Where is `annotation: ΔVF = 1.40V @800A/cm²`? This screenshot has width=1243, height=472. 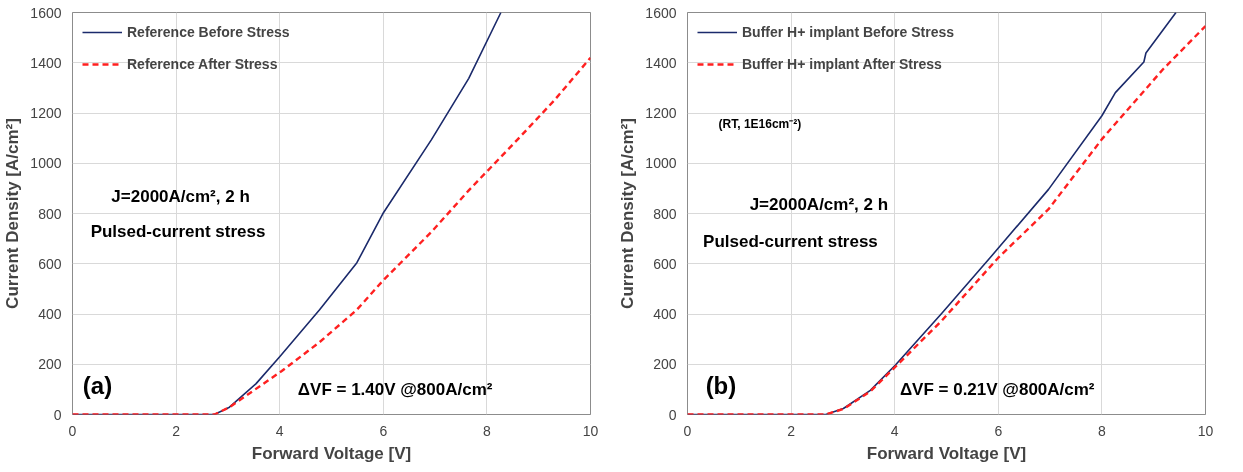 annotation: ΔVF = 1.40V @800A/cm² is located at coordinates (395, 390).